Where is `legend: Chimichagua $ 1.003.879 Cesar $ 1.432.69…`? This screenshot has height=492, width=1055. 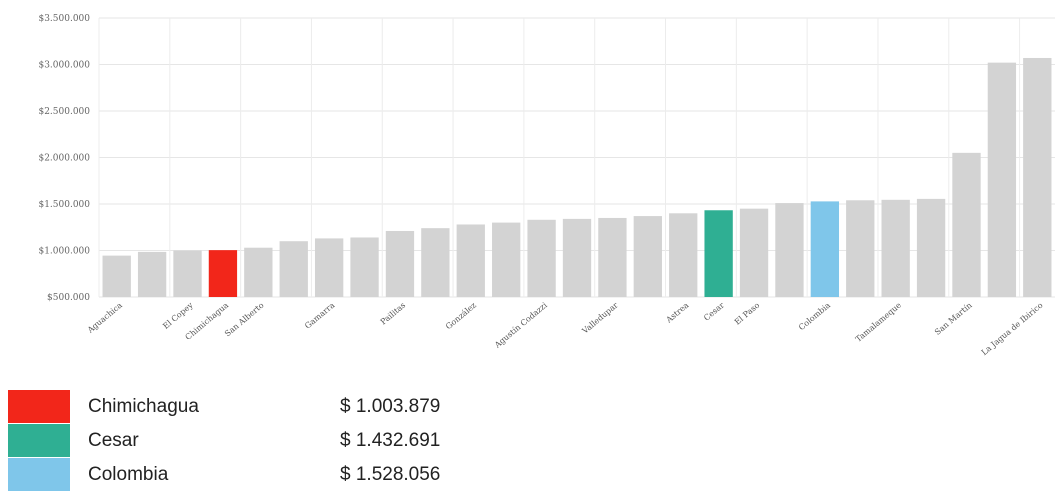 legend: Chimichagua $ 1.003.879 Cesar $ 1.432.69… is located at coordinates (224, 441).